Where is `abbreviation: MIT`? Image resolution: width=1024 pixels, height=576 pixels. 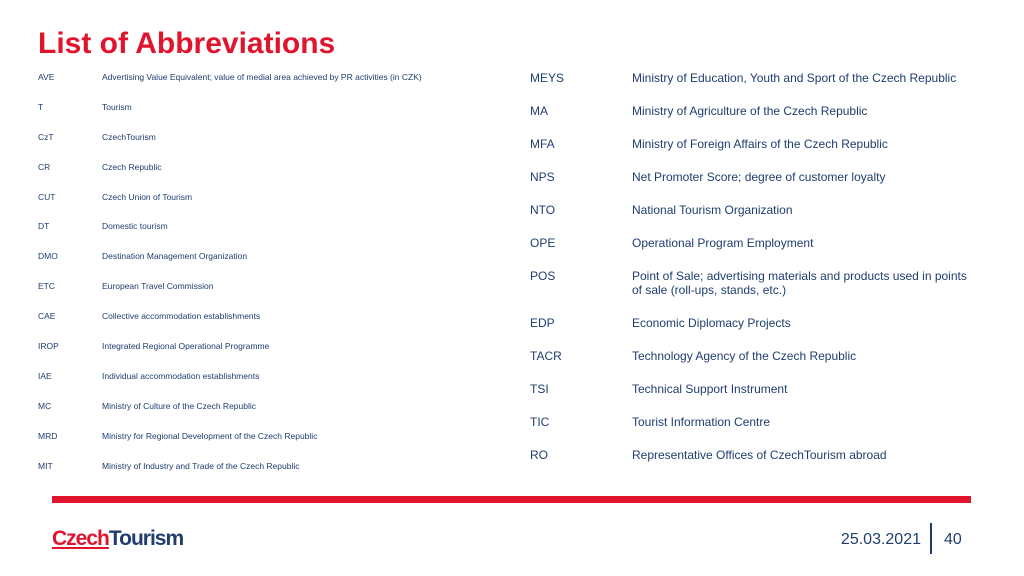
abbreviation: MIT is located at coordinates (45, 465).